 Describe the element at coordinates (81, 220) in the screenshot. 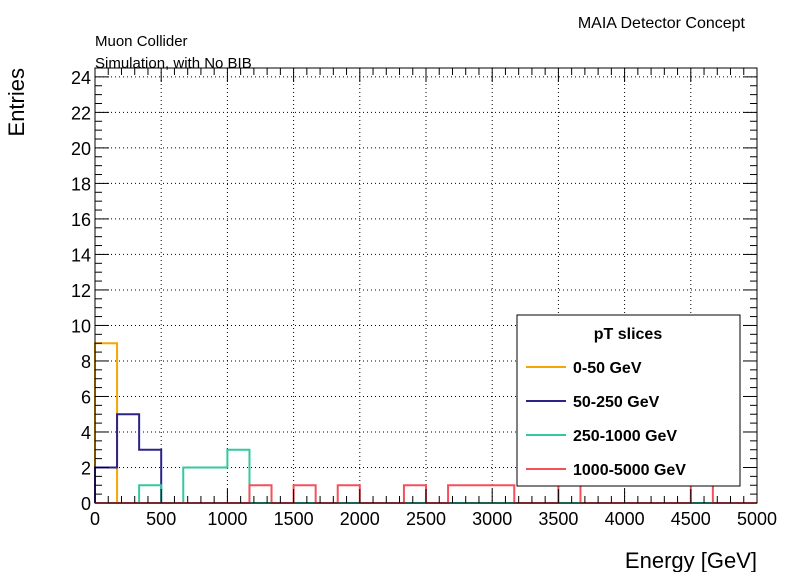

I see `y-tick-label: 16` at that location.